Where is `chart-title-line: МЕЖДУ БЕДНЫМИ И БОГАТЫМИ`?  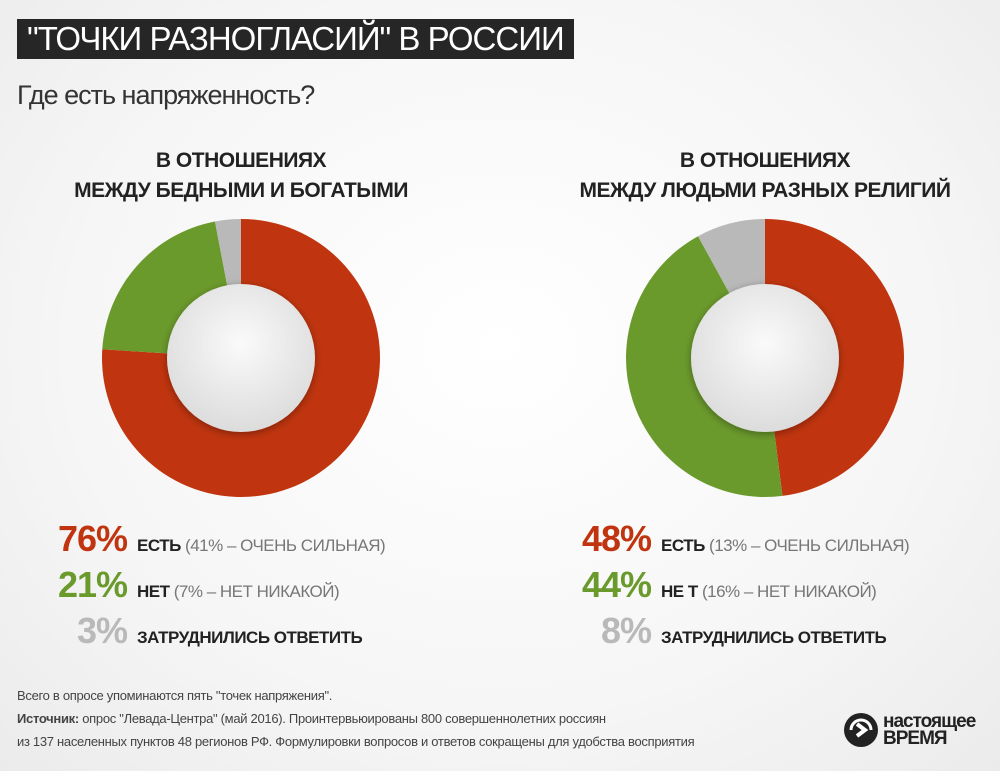 chart-title-line: МЕЖДУ БЕДНЫМИ И БОГАТЫМИ is located at coordinates (241, 190).